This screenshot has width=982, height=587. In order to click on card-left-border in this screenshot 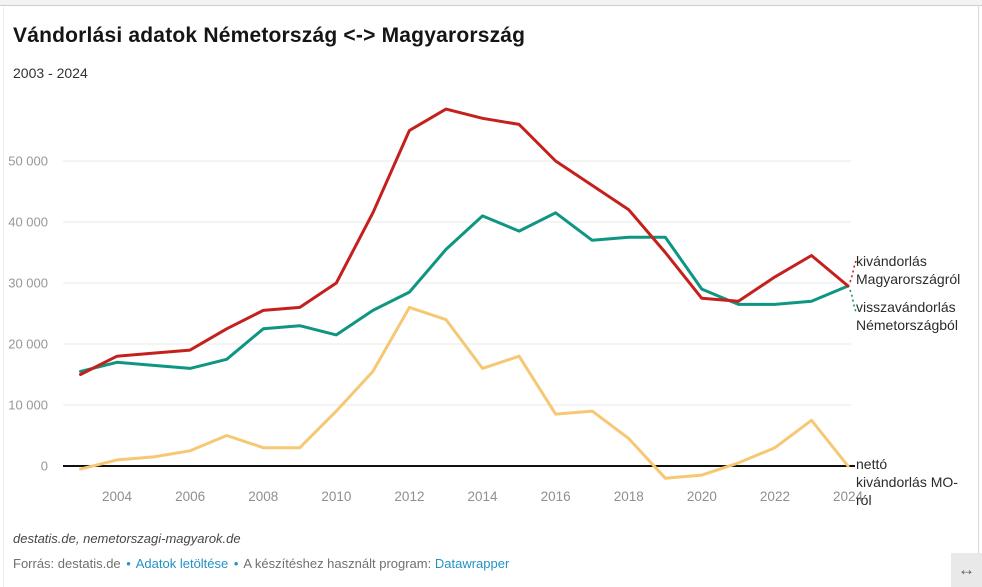, I will do `click(3, 297)`.